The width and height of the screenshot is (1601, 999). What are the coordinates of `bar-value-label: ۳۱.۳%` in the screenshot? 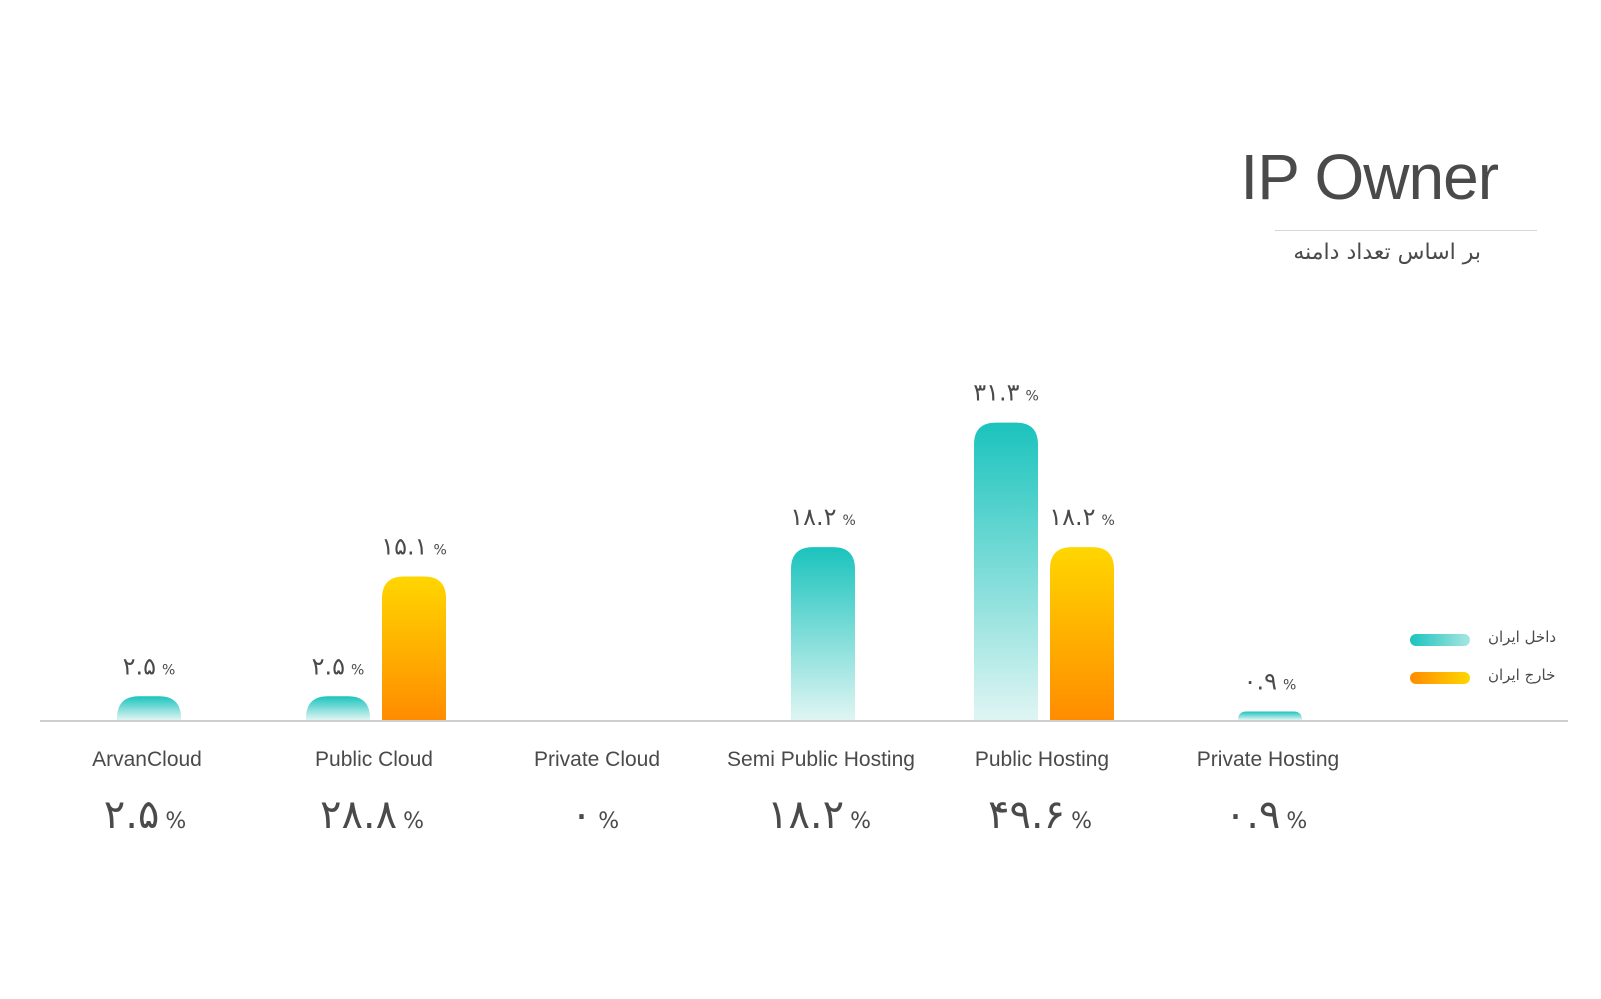 It's located at (1006, 393).